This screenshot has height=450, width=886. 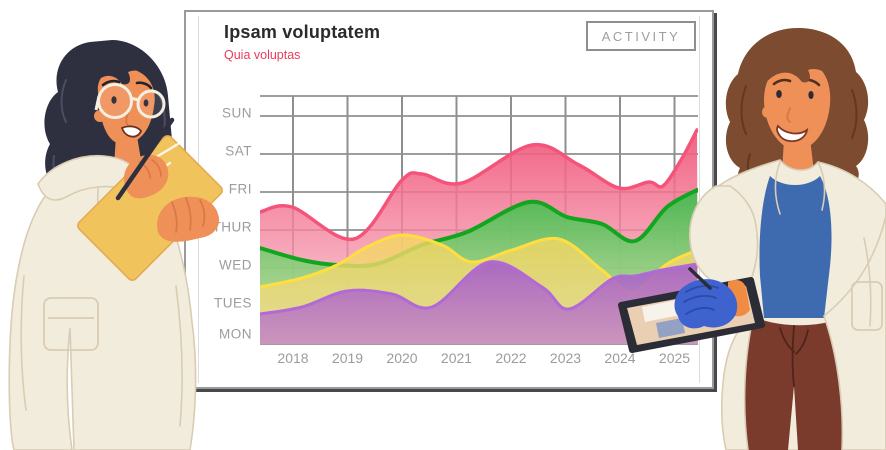 What do you see at coordinates (619, 358) in the screenshot?
I see `x-axis-label: 2024` at bounding box center [619, 358].